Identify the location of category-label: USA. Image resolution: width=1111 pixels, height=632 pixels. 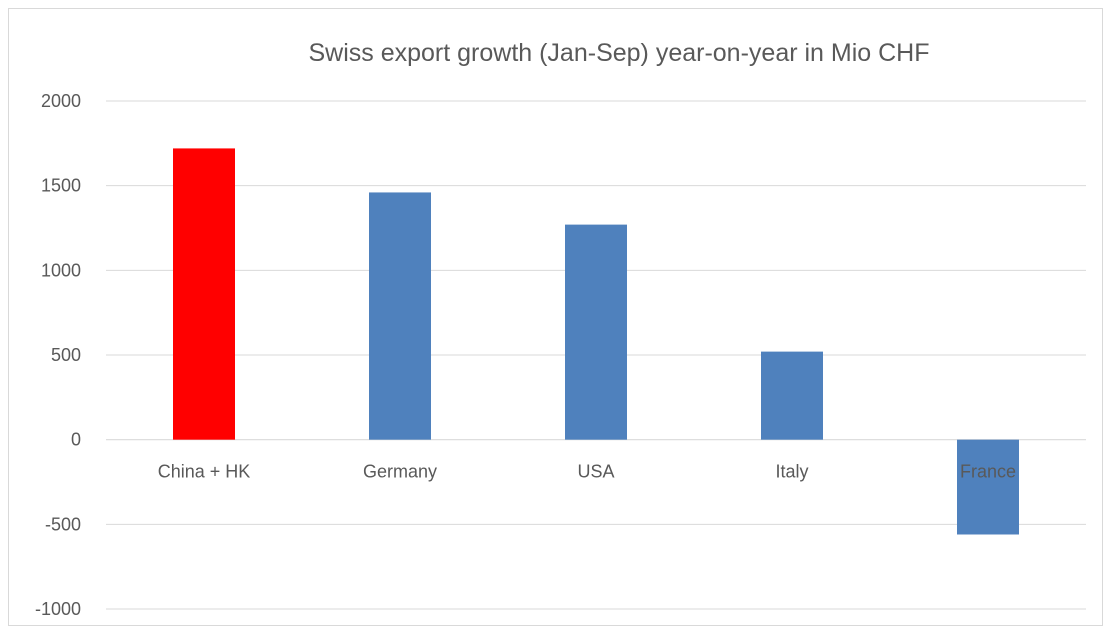
(595, 472).